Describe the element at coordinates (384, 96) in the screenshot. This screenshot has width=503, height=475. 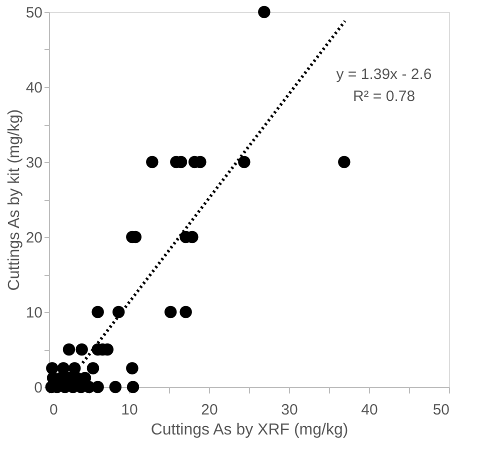
I see `annotation: R² = 0.78` at that location.